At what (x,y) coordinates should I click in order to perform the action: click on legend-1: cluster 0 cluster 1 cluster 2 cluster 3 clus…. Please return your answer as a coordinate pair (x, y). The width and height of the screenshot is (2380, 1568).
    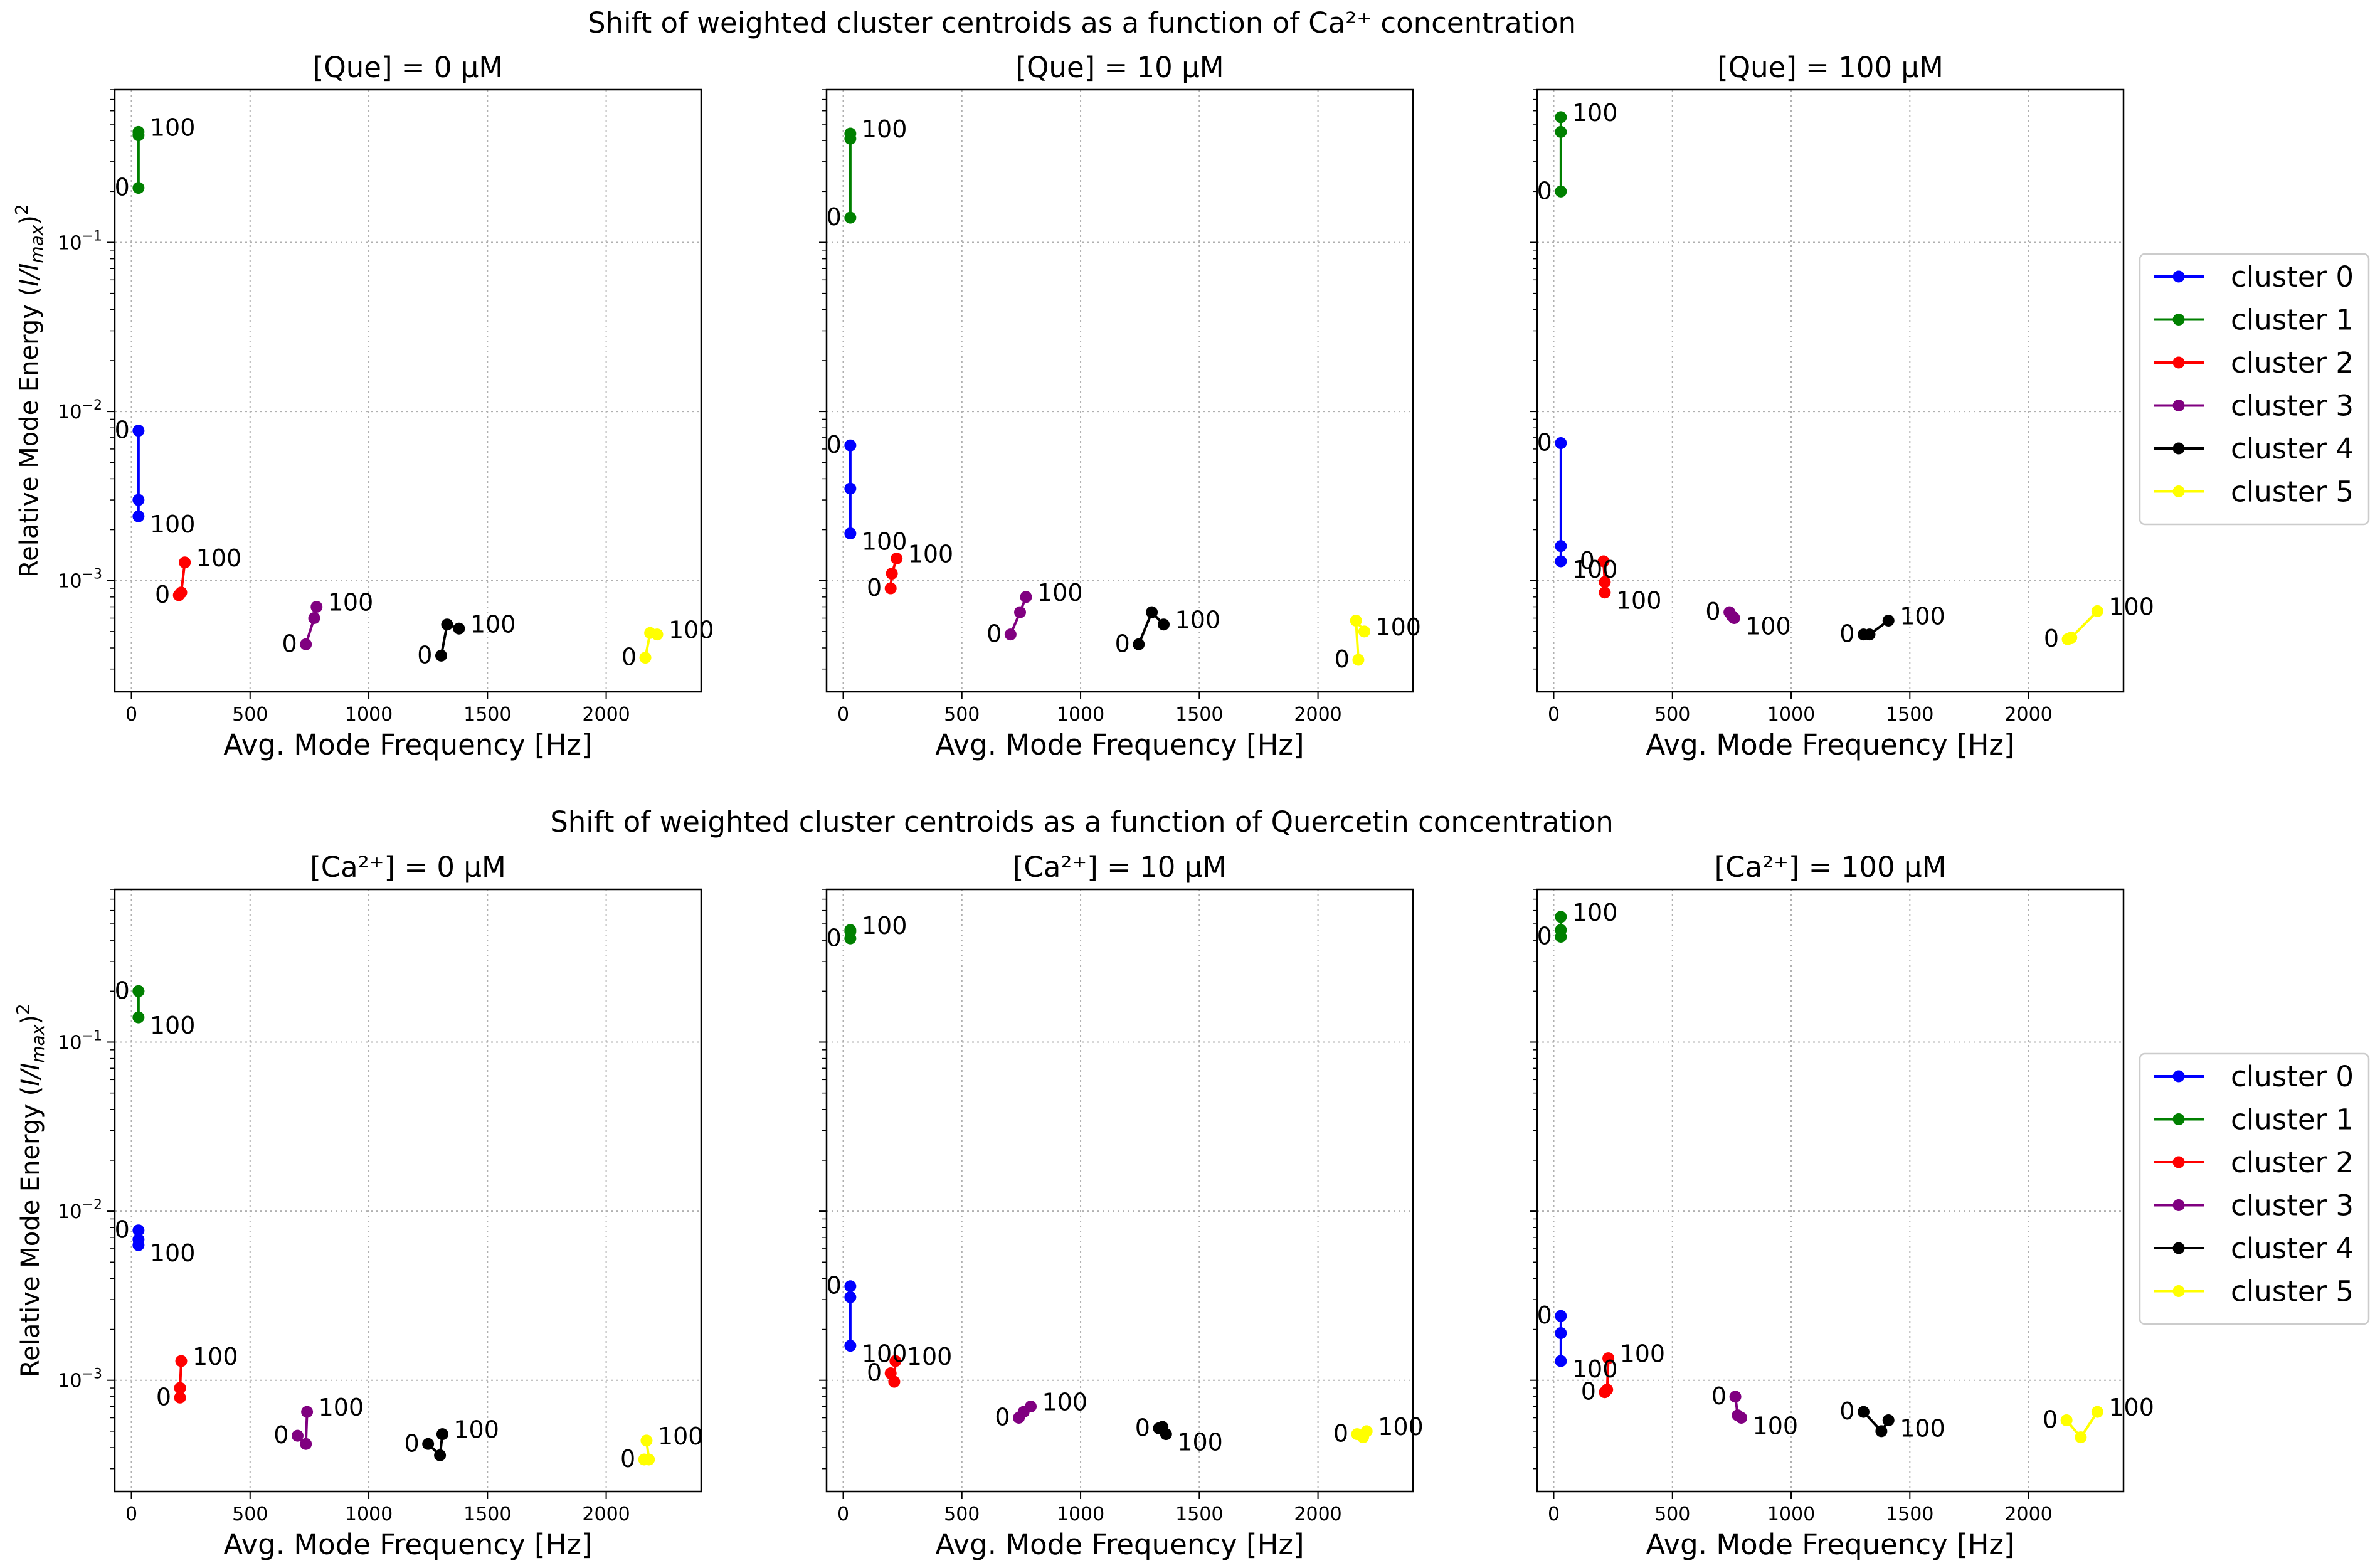
    Looking at the image, I should click on (2254, 389).